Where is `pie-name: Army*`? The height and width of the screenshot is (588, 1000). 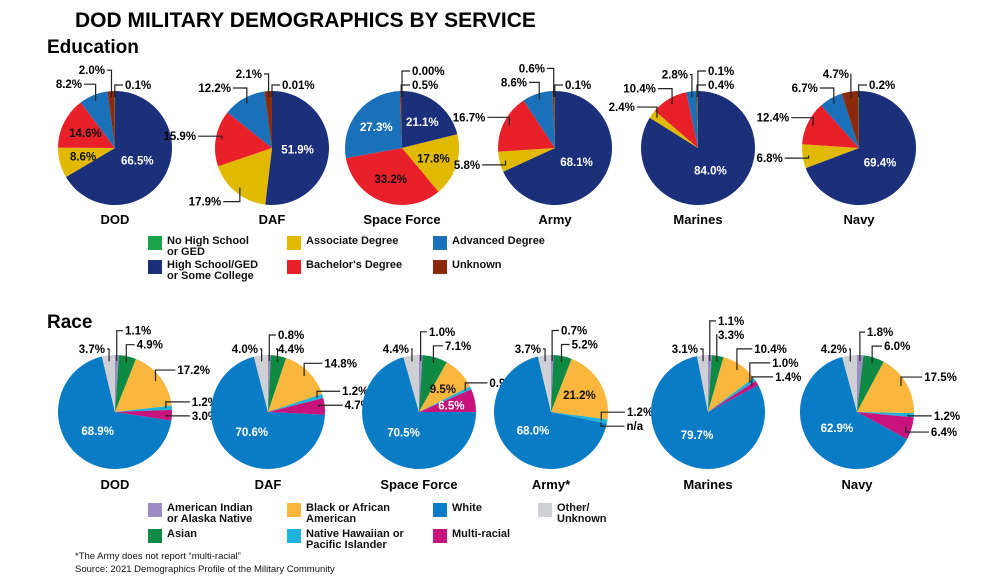
pie-name: Army* is located at coordinates (551, 484).